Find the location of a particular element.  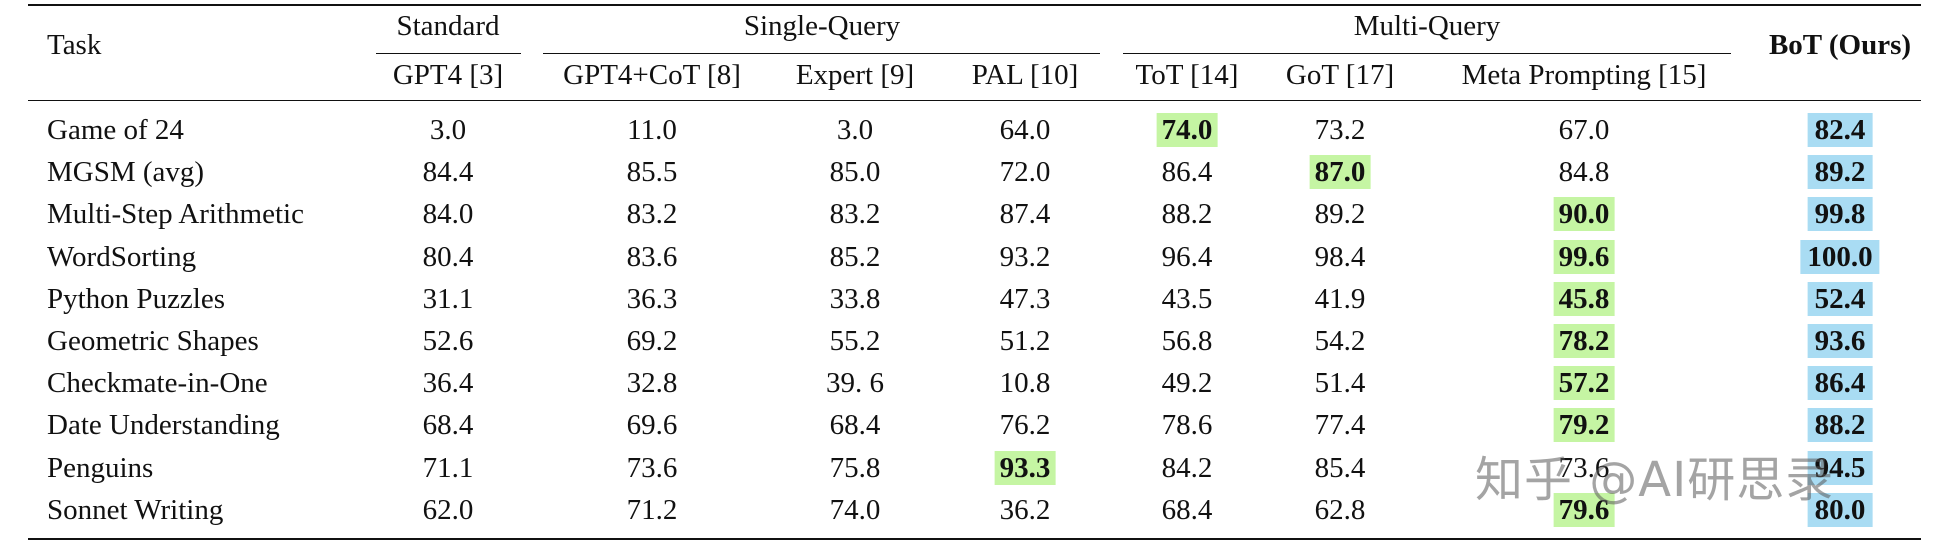

score-cell-tot: 49.2 is located at coordinates (1187, 383).